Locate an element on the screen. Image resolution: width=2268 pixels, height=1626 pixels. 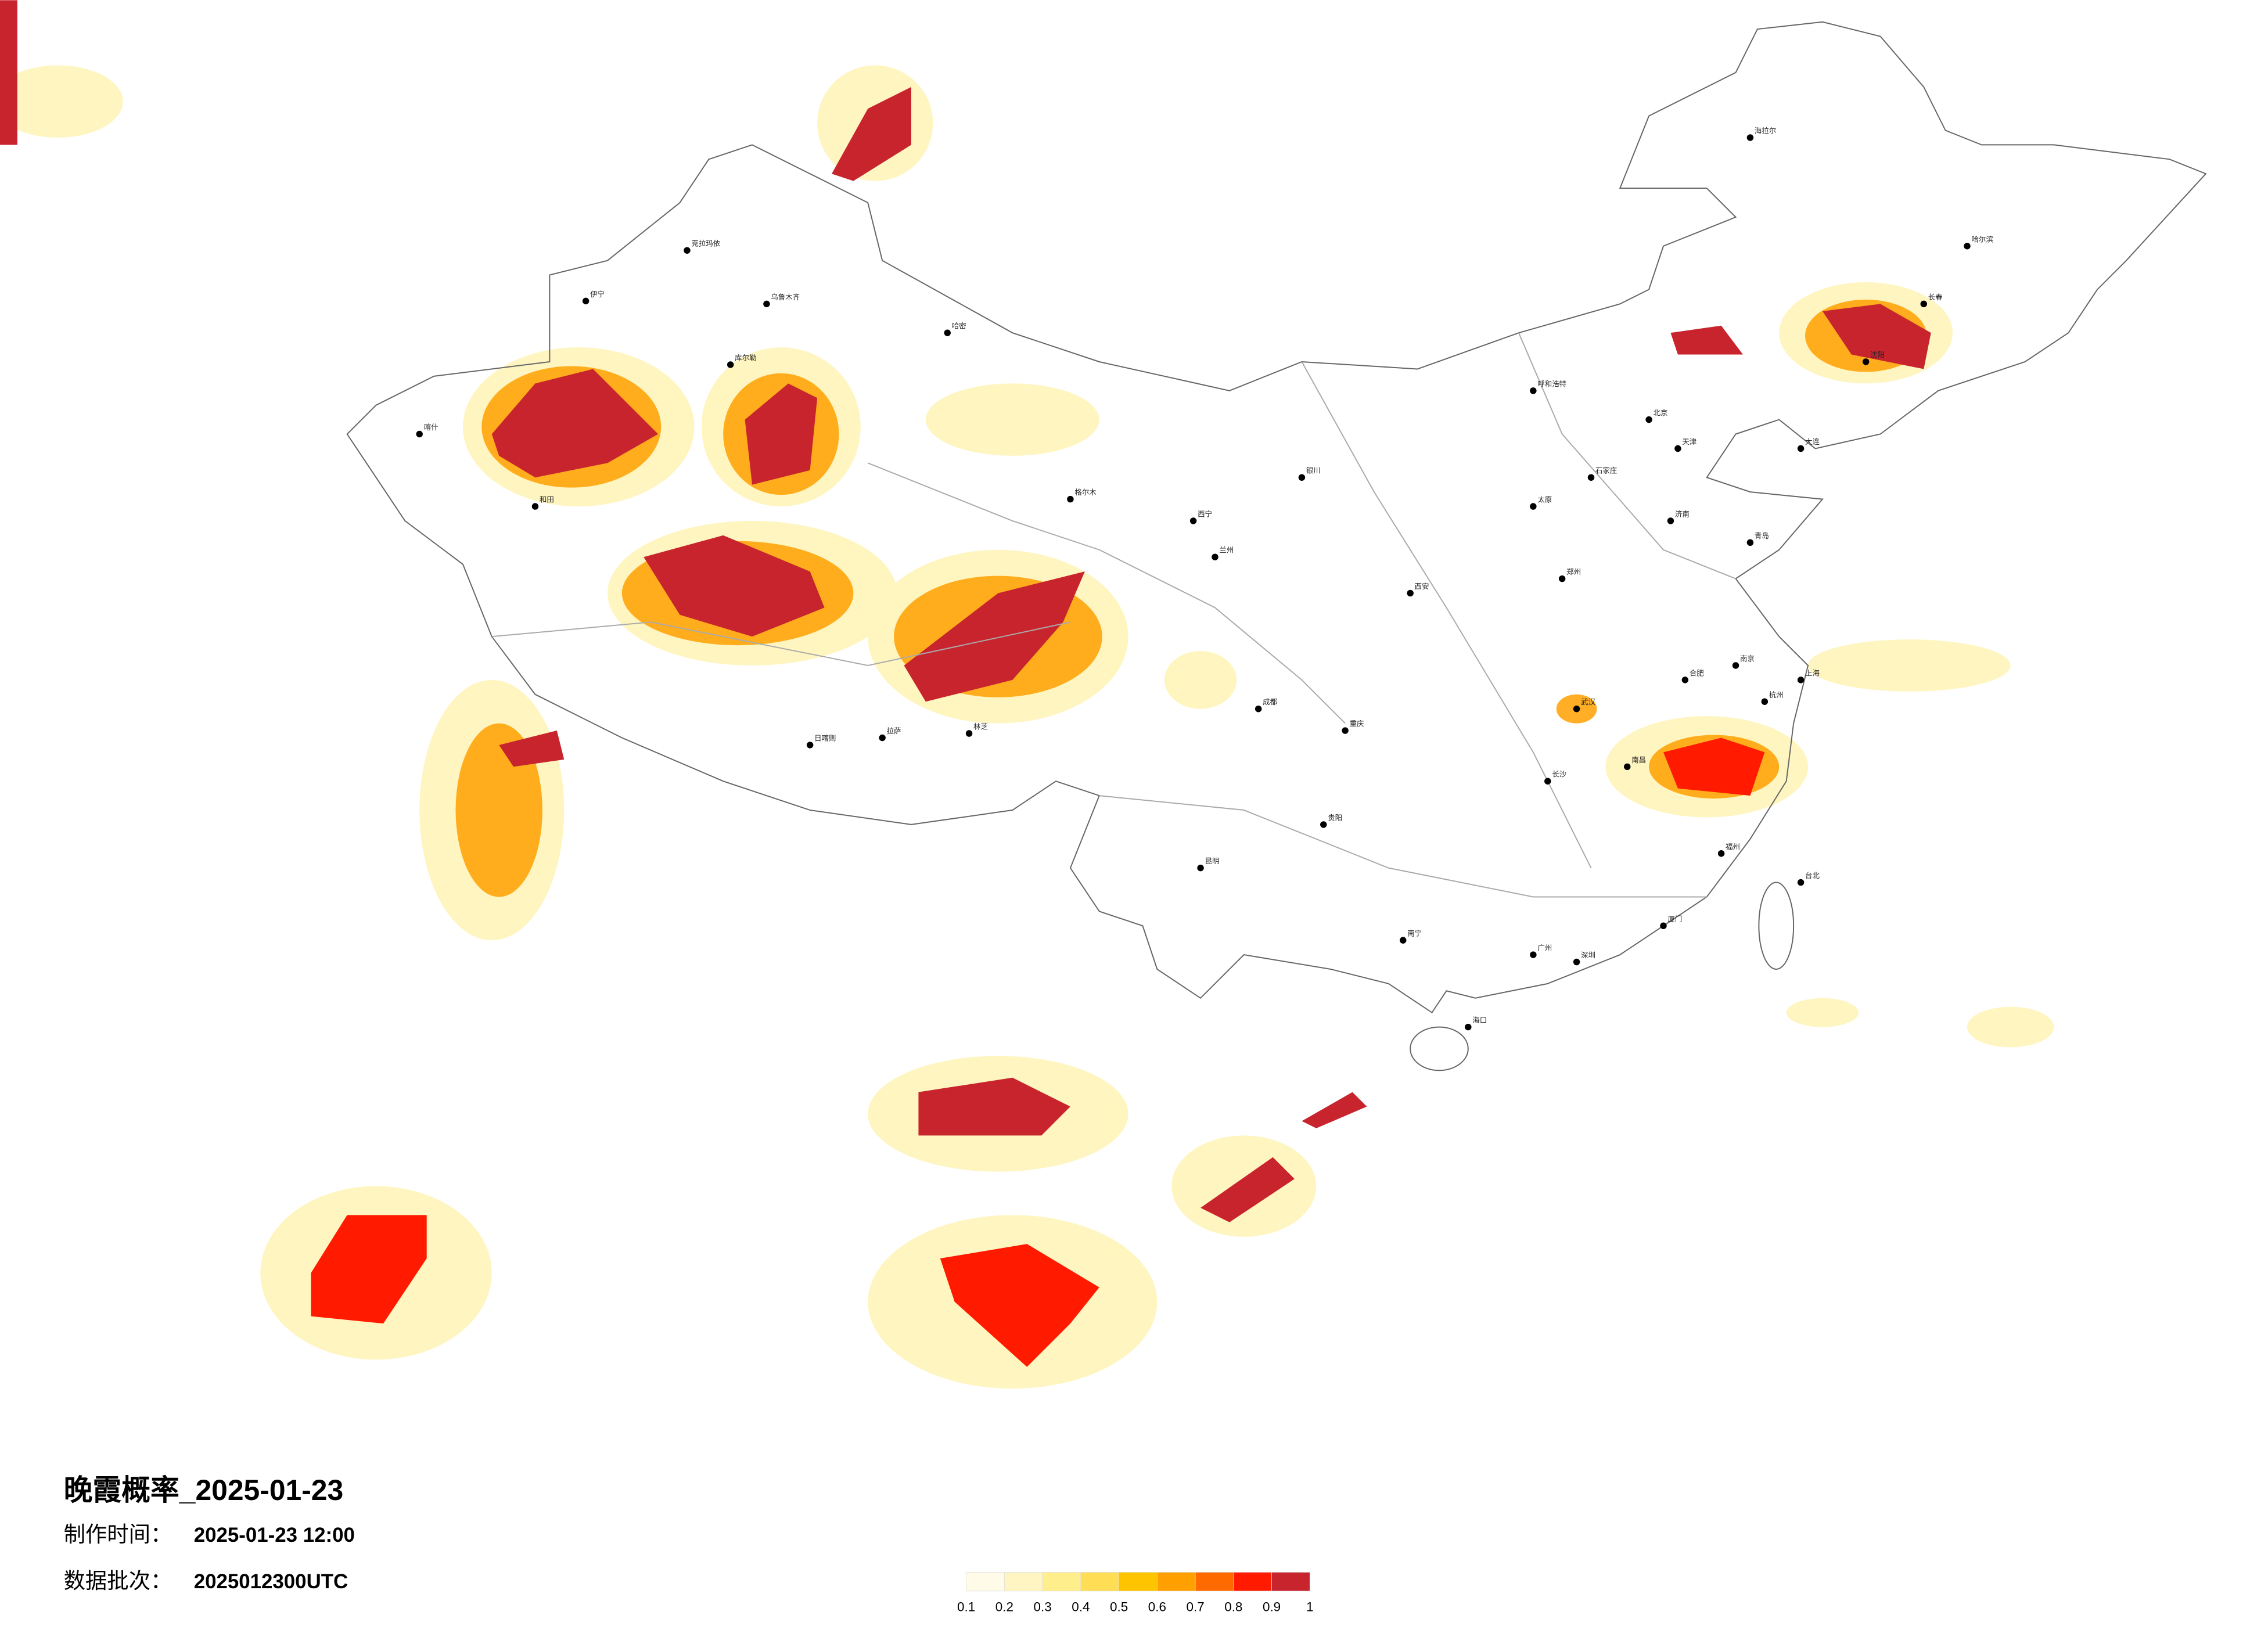
city-label: 银川 is located at coordinates (1313, 471).